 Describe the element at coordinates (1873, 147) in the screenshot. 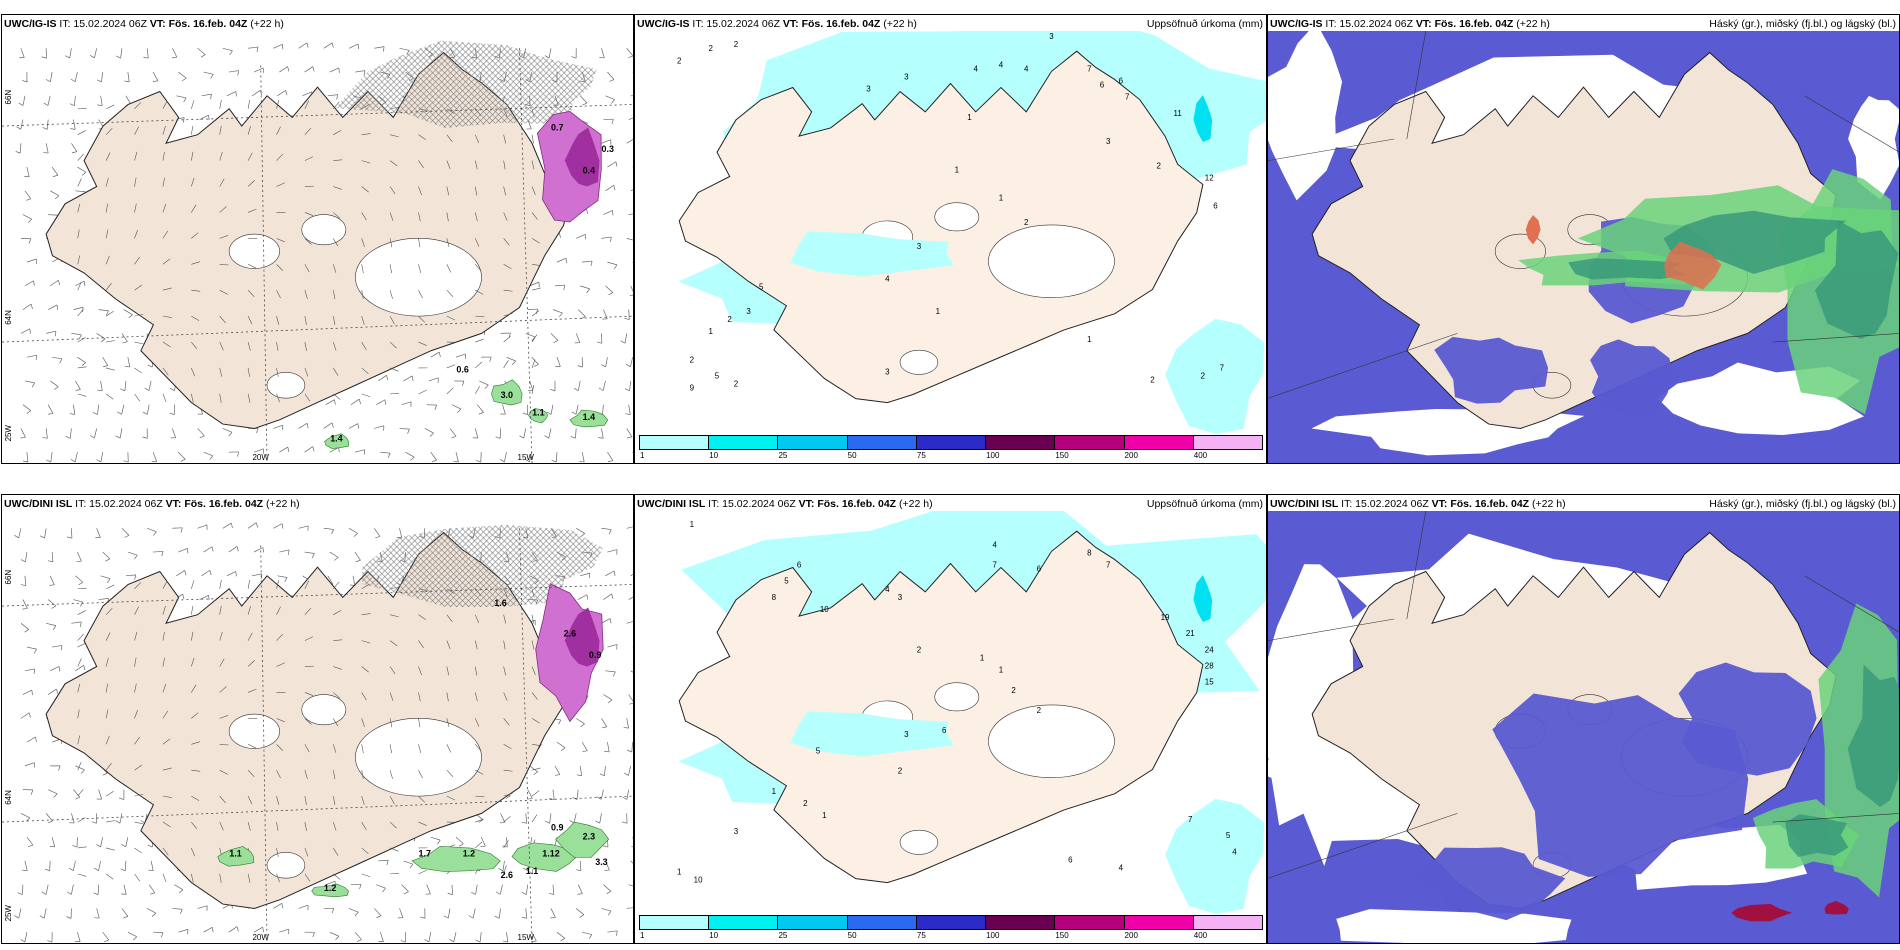

I see `clear-sky` at that location.